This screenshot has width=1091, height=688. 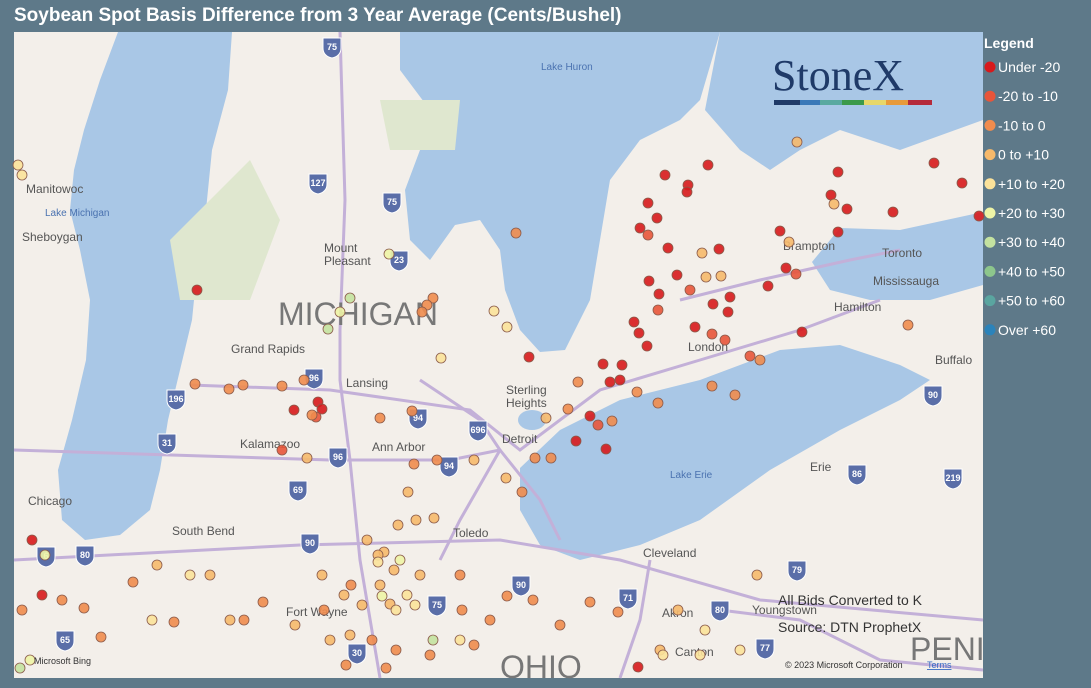 What do you see at coordinates (1022, 125) in the screenshot?
I see `legend-label: -10 to 0` at bounding box center [1022, 125].